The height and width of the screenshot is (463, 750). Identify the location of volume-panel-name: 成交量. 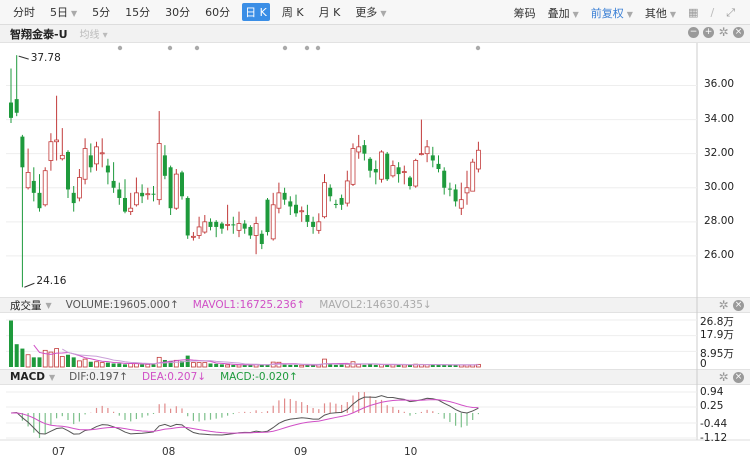
(26, 305).